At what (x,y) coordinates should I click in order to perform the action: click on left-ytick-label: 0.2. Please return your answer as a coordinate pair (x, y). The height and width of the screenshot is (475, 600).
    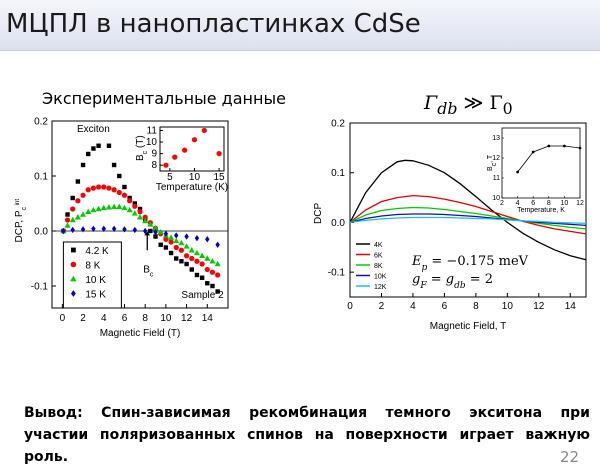
    Looking at the image, I should click on (41, 122).